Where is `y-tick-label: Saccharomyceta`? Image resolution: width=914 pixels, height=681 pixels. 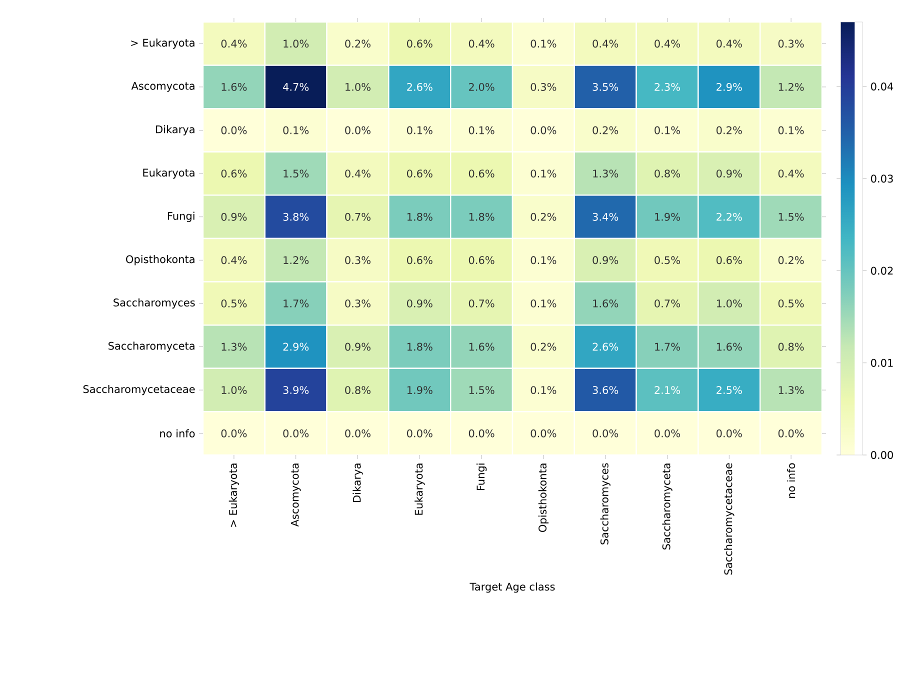
y-tick-label: Saccharomyceta is located at coordinates (151, 347).